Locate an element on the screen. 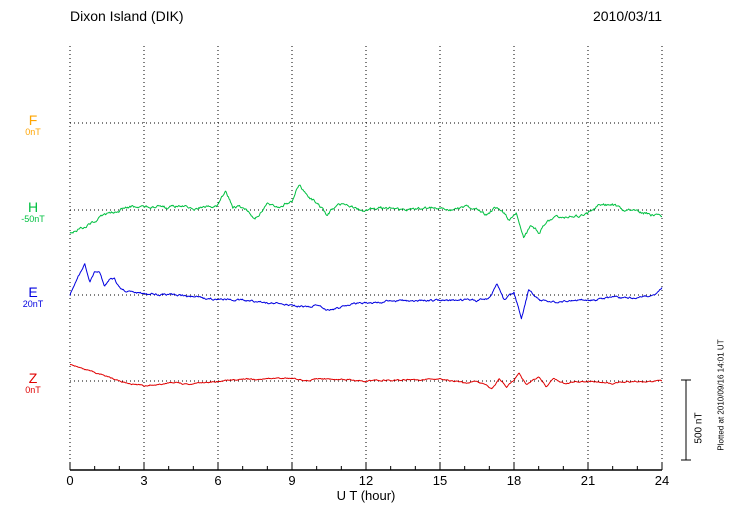 The height and width of the screenshot is (520, 730). trace-E is located at coordinates (366, 291).